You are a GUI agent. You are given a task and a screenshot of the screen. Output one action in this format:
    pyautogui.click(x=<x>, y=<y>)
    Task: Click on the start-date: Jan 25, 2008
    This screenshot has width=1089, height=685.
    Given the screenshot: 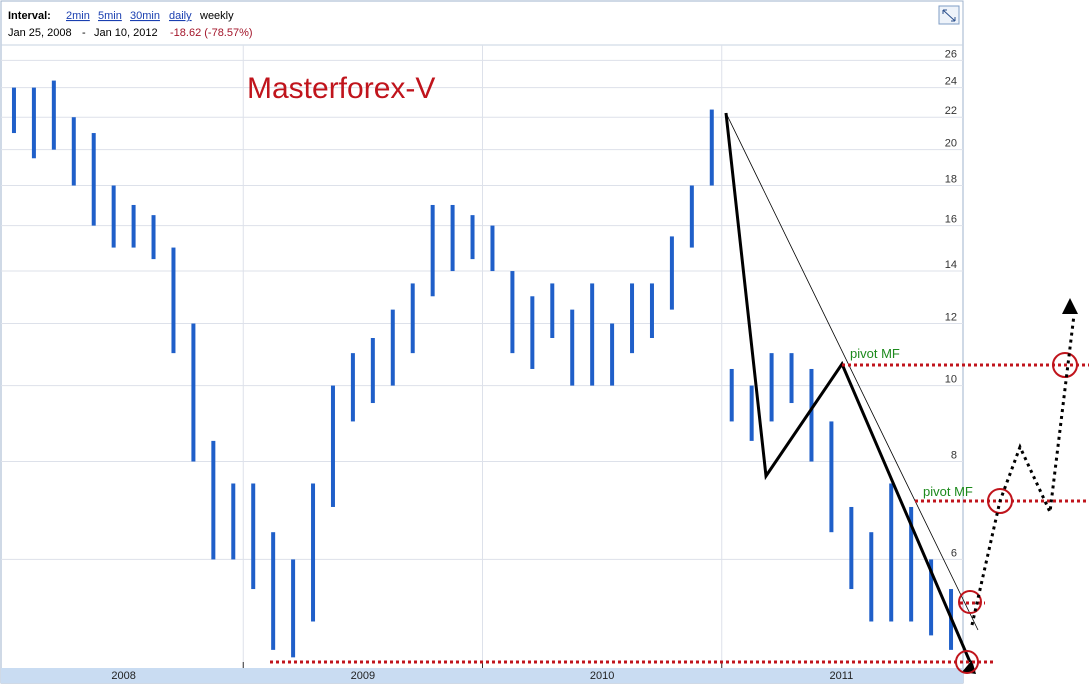 What is the action you would take?
    pyautogui.click(x=40, y=33)
    